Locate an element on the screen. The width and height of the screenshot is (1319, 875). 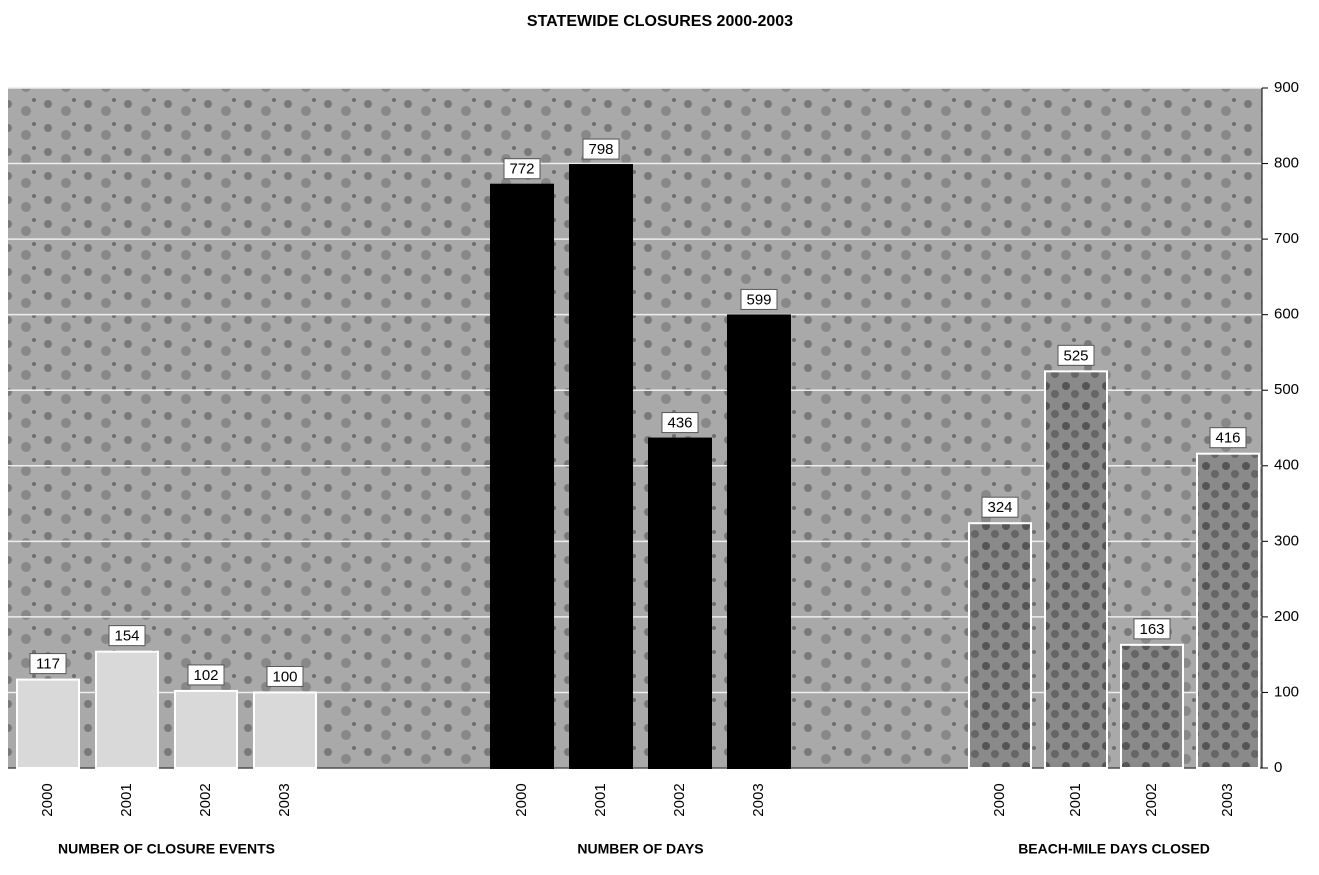
y-tick-label: 100 is located at coordinates (1286, 691).